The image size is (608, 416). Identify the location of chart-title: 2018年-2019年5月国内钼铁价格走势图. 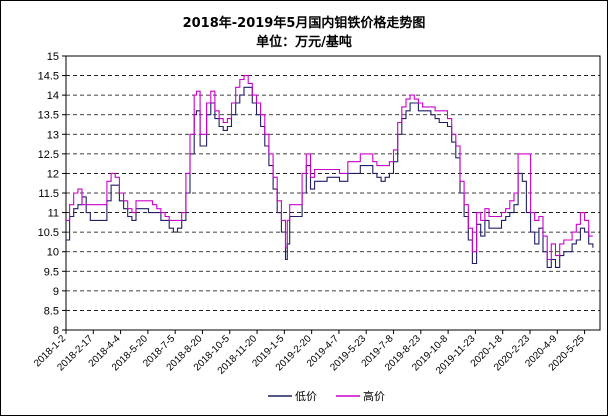
(304, 23).